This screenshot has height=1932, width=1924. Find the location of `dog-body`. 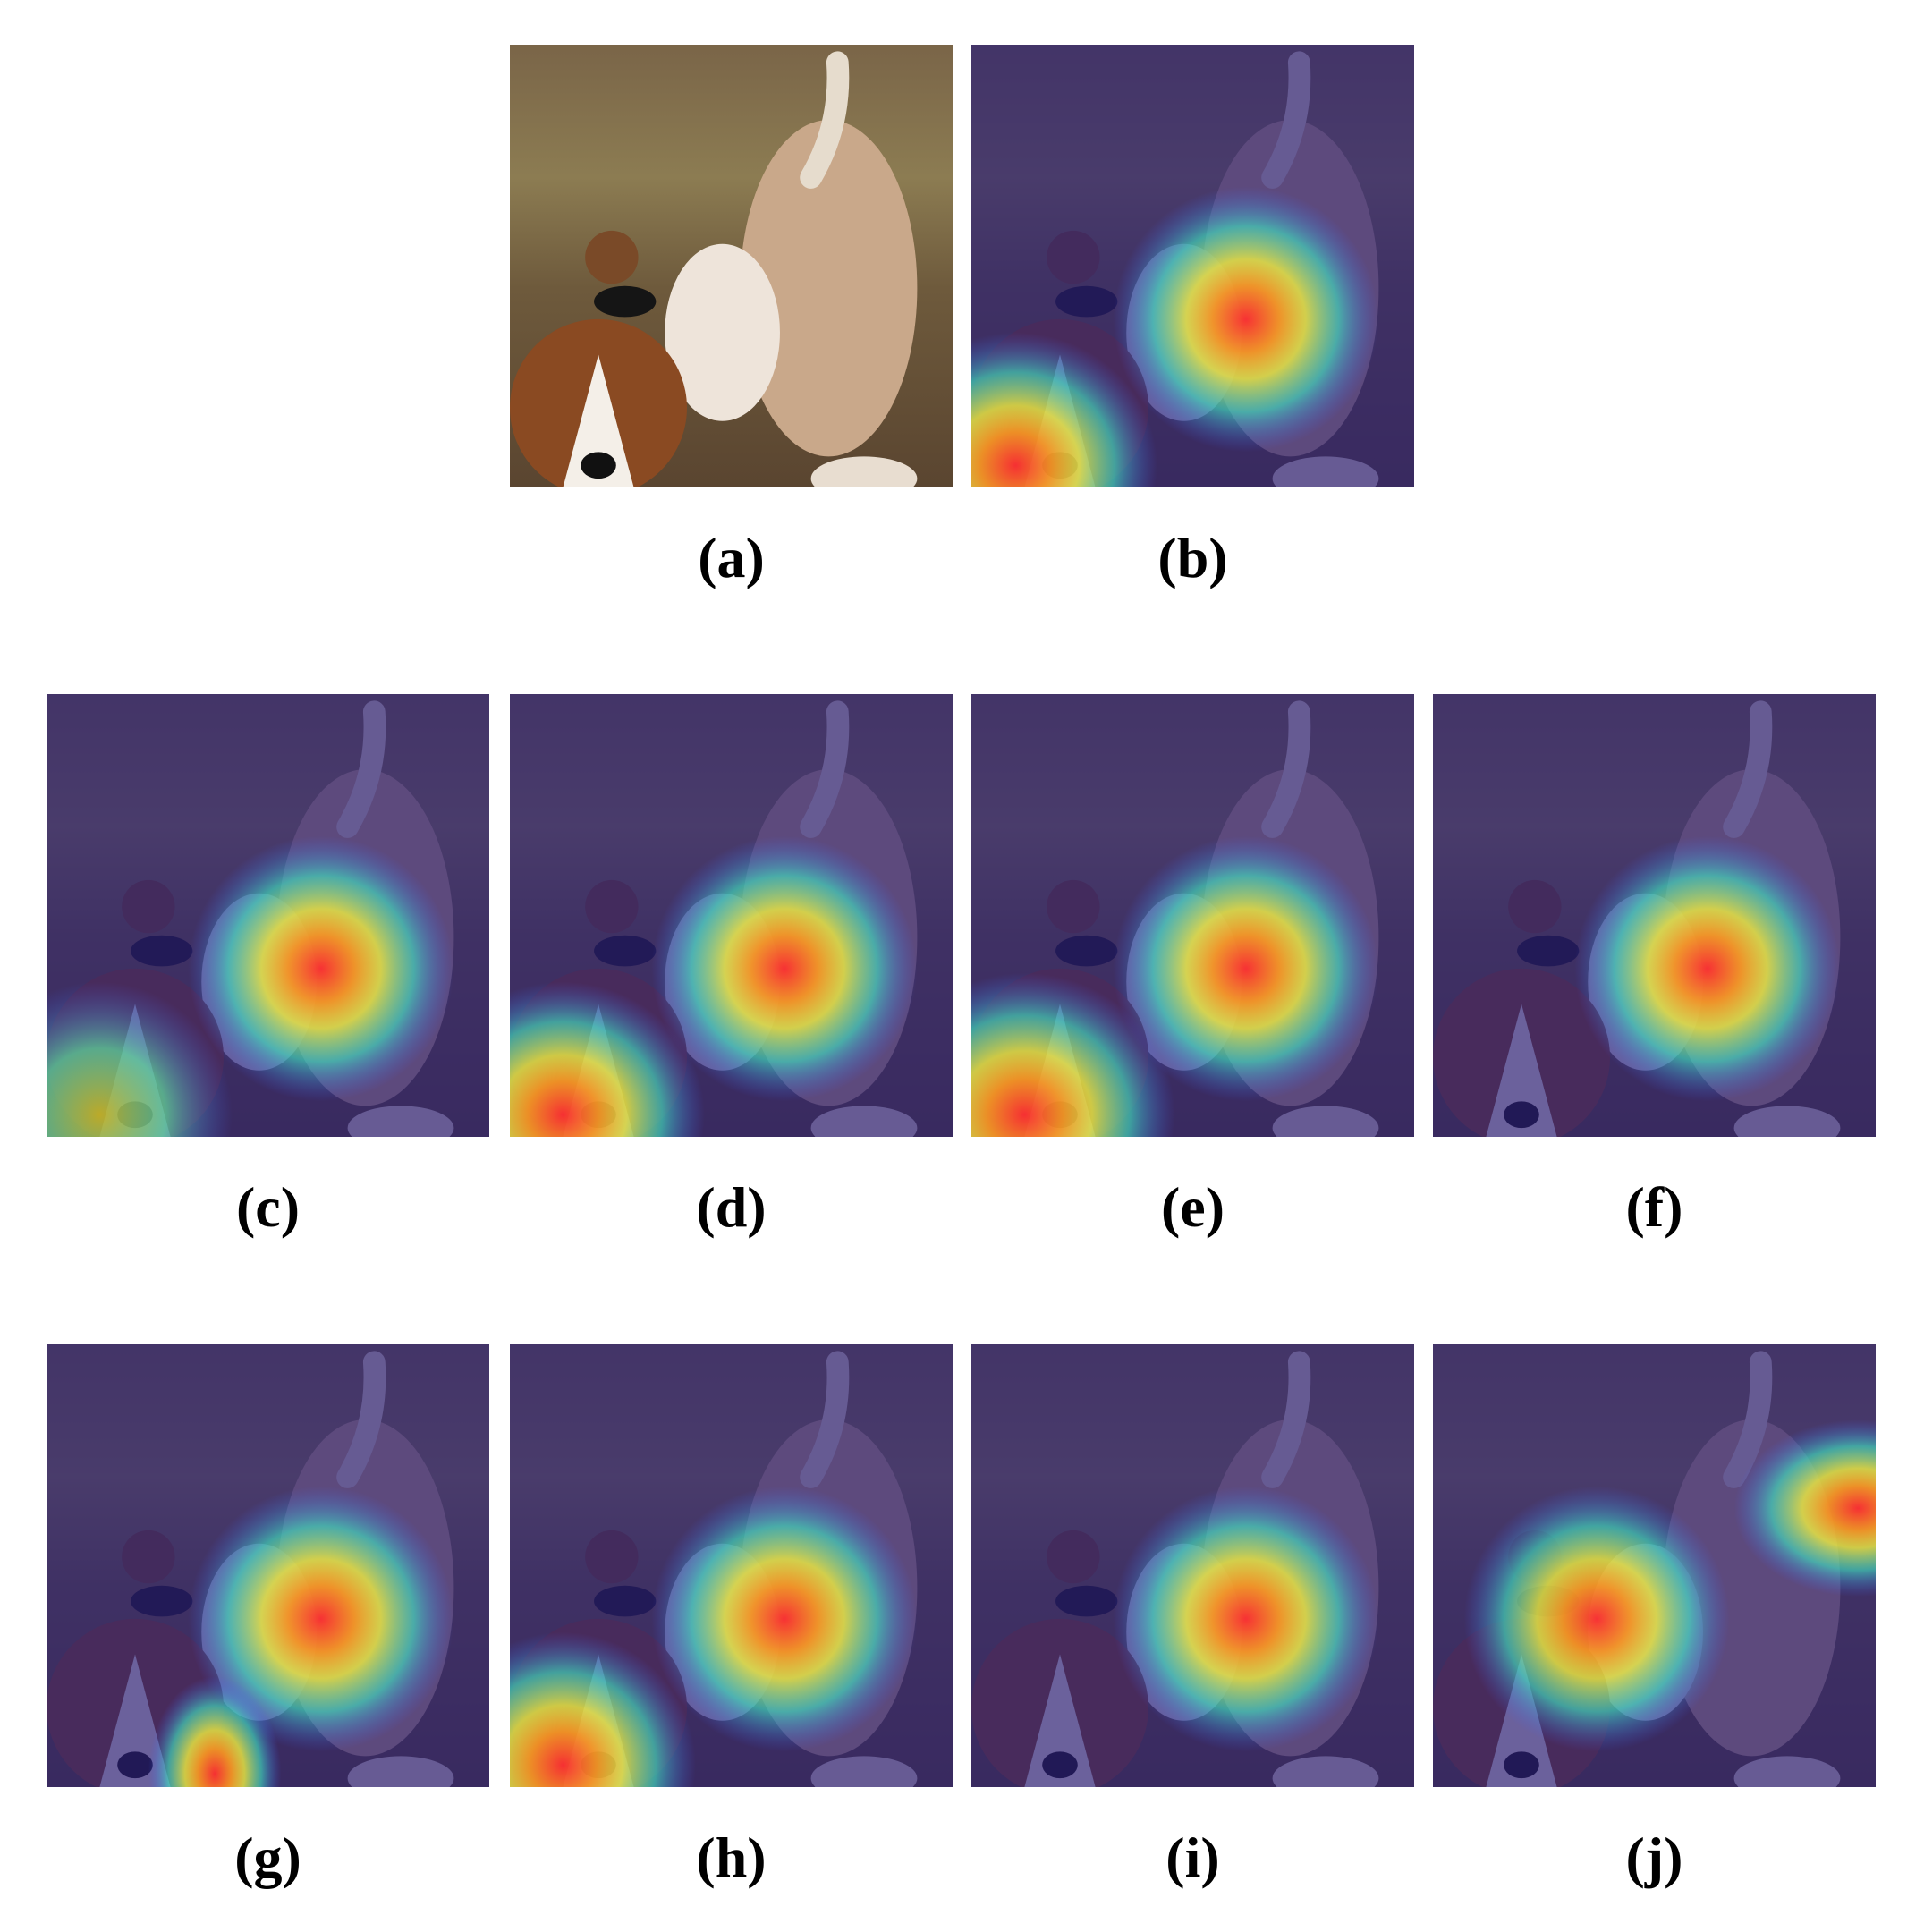

dog-body is located at coordinates (829, 288).